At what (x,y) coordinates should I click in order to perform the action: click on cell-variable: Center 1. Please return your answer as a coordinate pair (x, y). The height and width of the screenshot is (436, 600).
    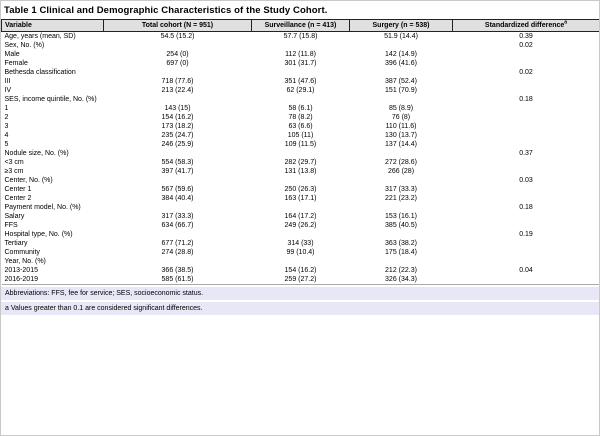
    Looking at the image, I should click on (18, 189).